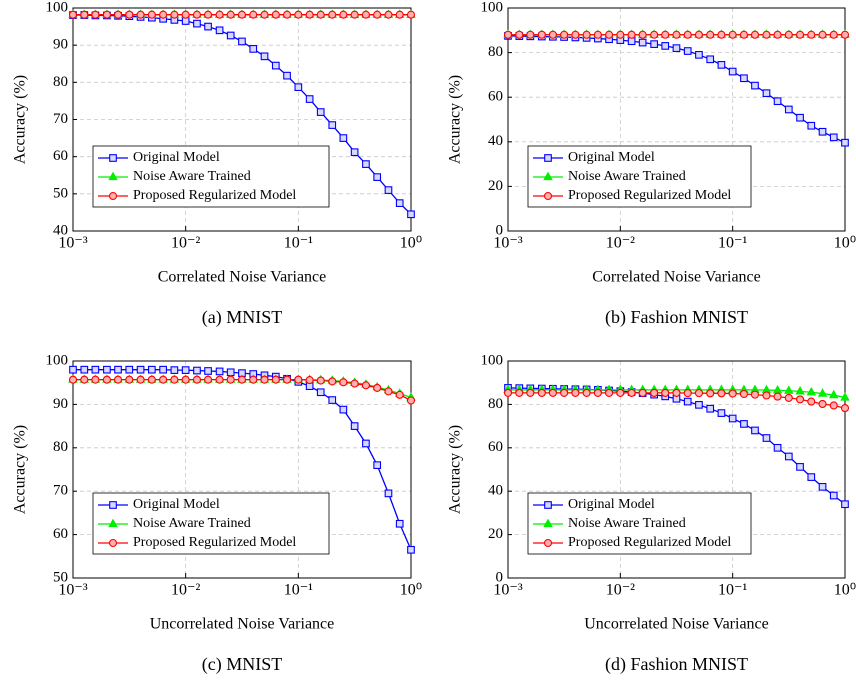  Describe the element at coordinates (620, 590) in the screenshot. I see `x-tick-label: 10⁻²` at that location.